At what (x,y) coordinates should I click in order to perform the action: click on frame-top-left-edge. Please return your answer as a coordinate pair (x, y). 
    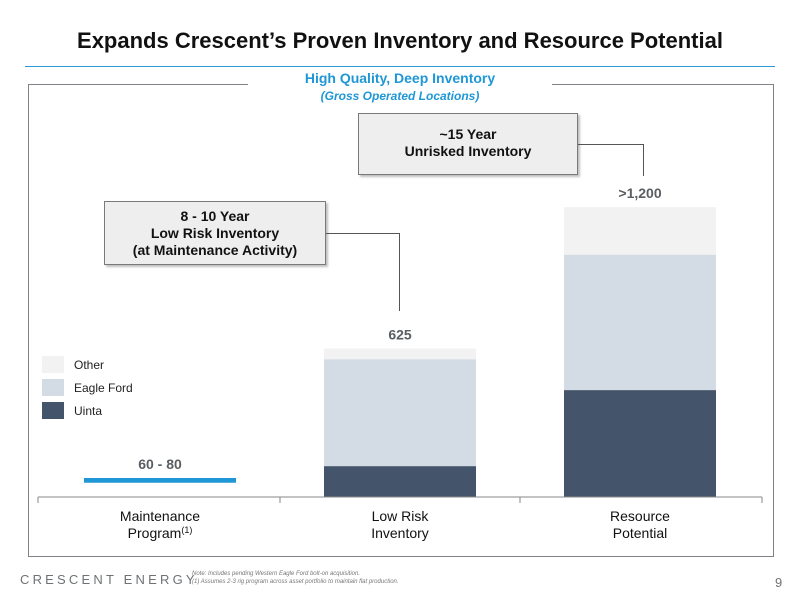
    Looking at the image, I should click on (138, 84).